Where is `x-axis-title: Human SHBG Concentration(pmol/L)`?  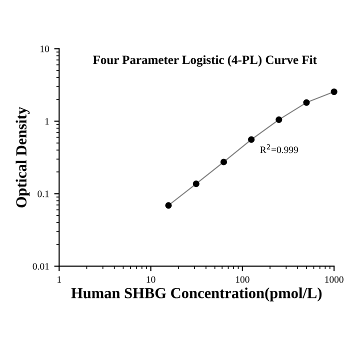 x-axis-title: Human SHBG Concentration(pmol/L) is located at coordinates (196, 295).